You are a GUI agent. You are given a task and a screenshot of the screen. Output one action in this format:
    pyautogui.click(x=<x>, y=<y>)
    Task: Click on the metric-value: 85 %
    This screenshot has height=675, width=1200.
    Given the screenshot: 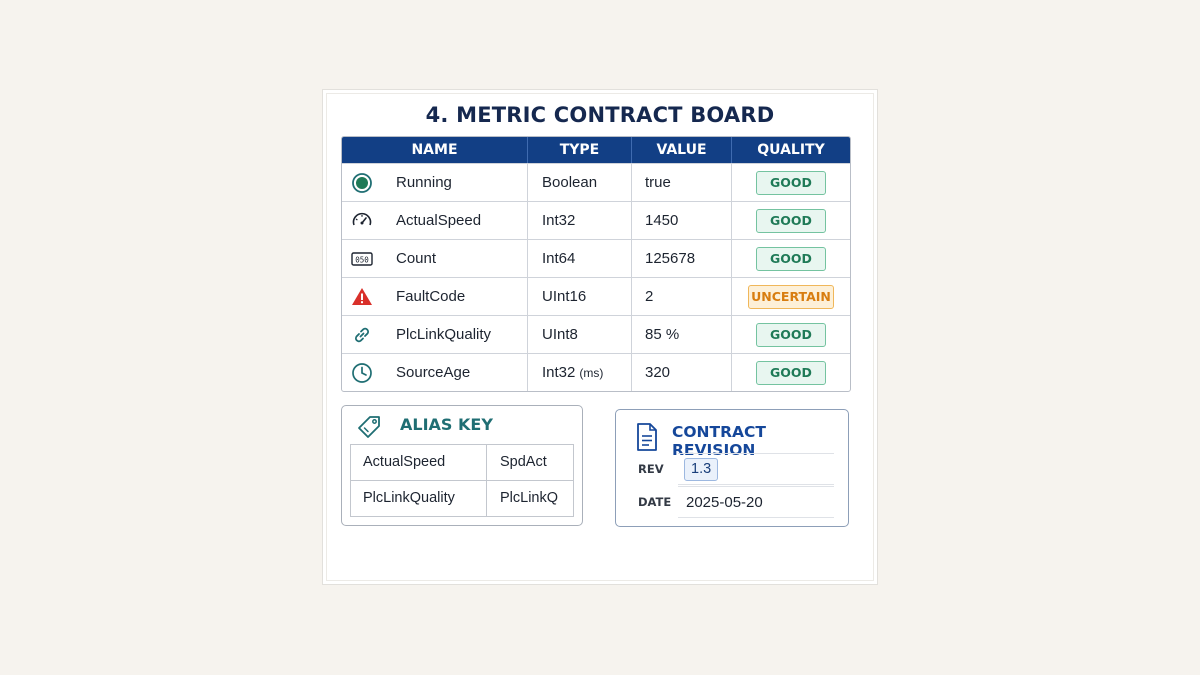 What is the action you would take?
    pyautogui.click(x=662, y=334)
    